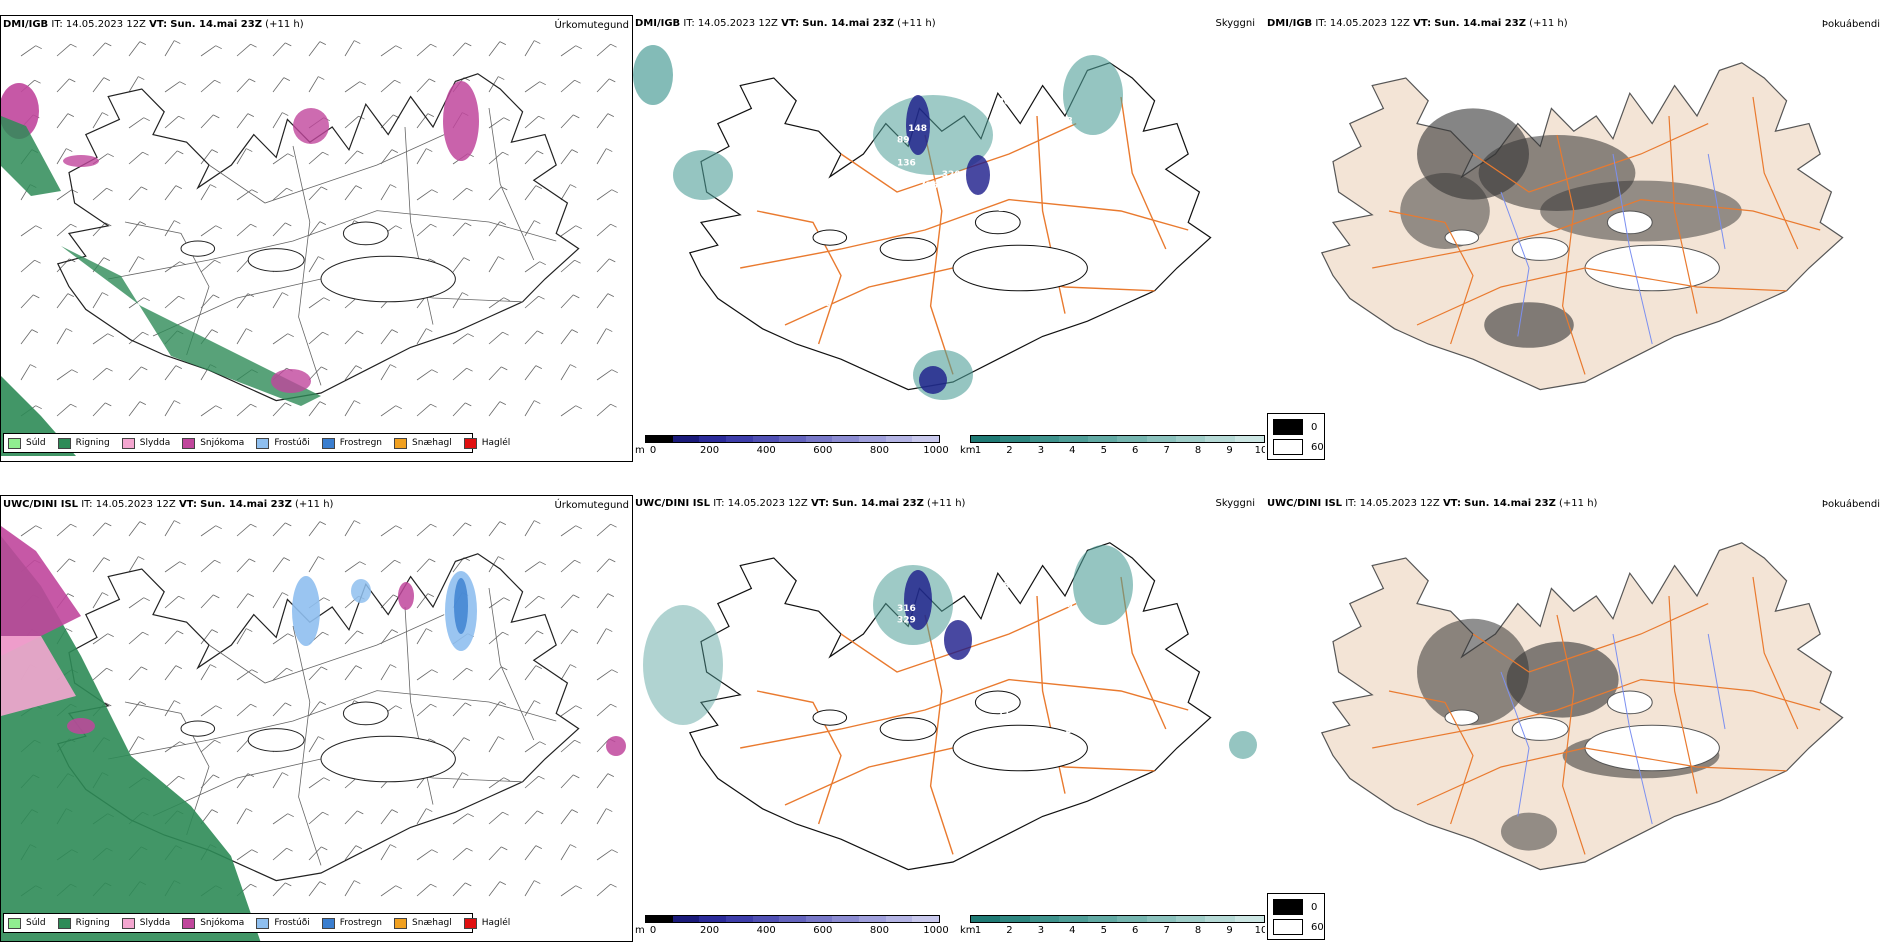 The image size is (1900, 950). I want to click on precip-map-dmi, so click(309, 248).